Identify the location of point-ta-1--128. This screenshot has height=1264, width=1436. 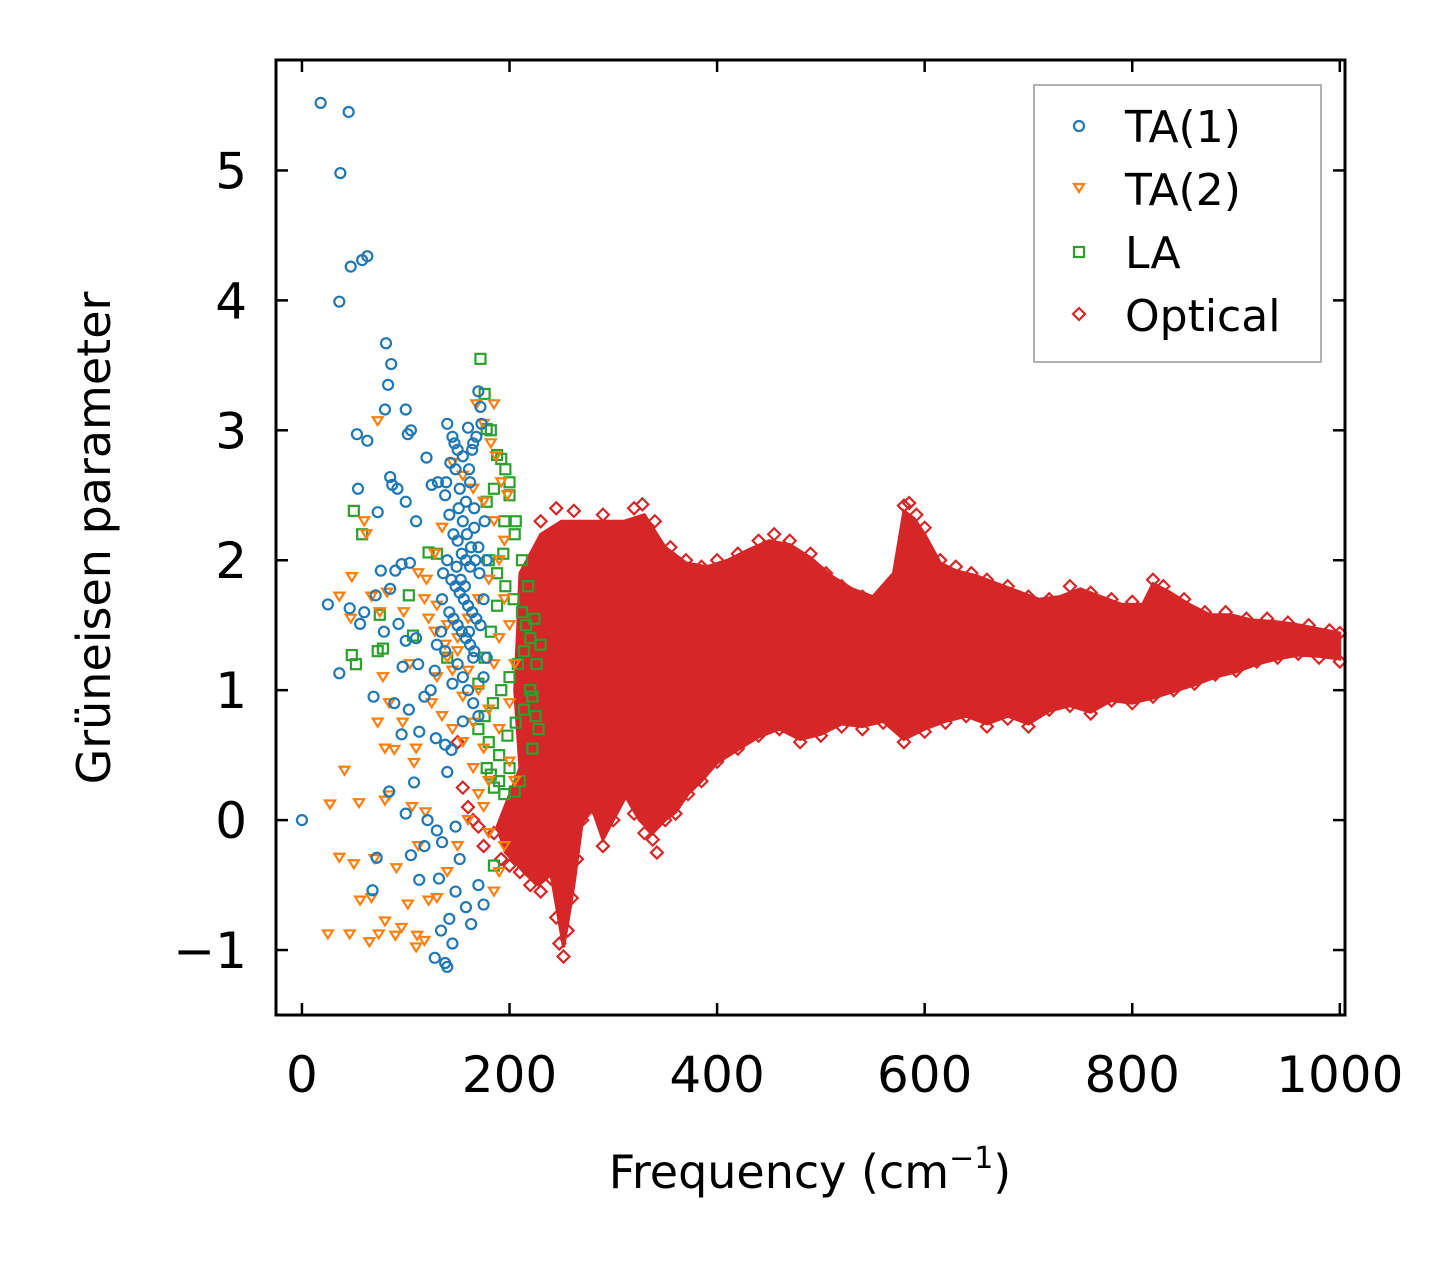
(446, 482).